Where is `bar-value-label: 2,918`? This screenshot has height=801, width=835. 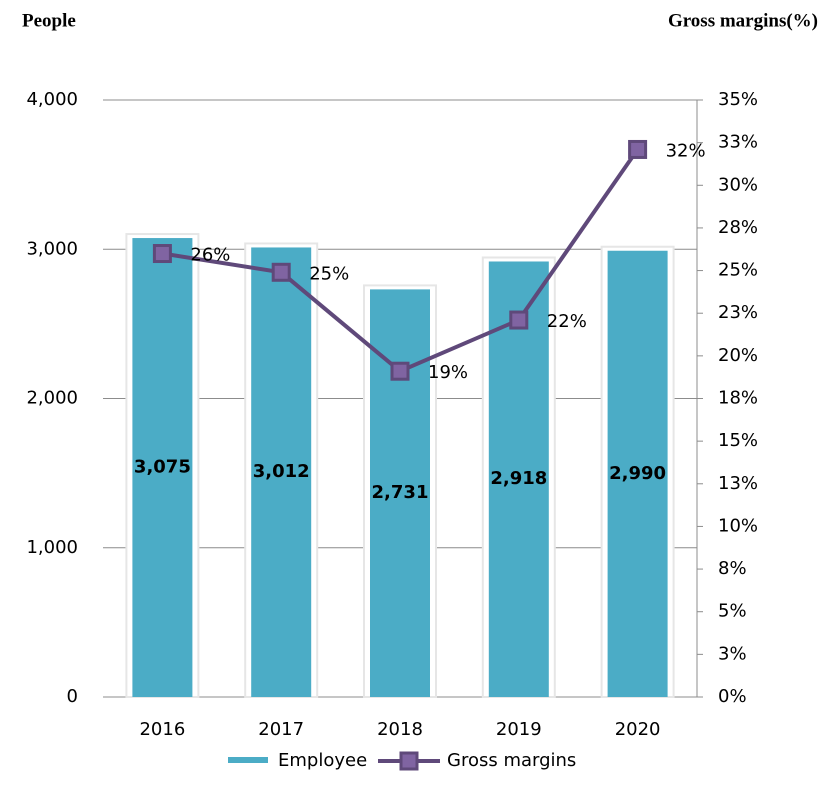 bar-value-label: 2,918 is located at coordinates (518, 478).